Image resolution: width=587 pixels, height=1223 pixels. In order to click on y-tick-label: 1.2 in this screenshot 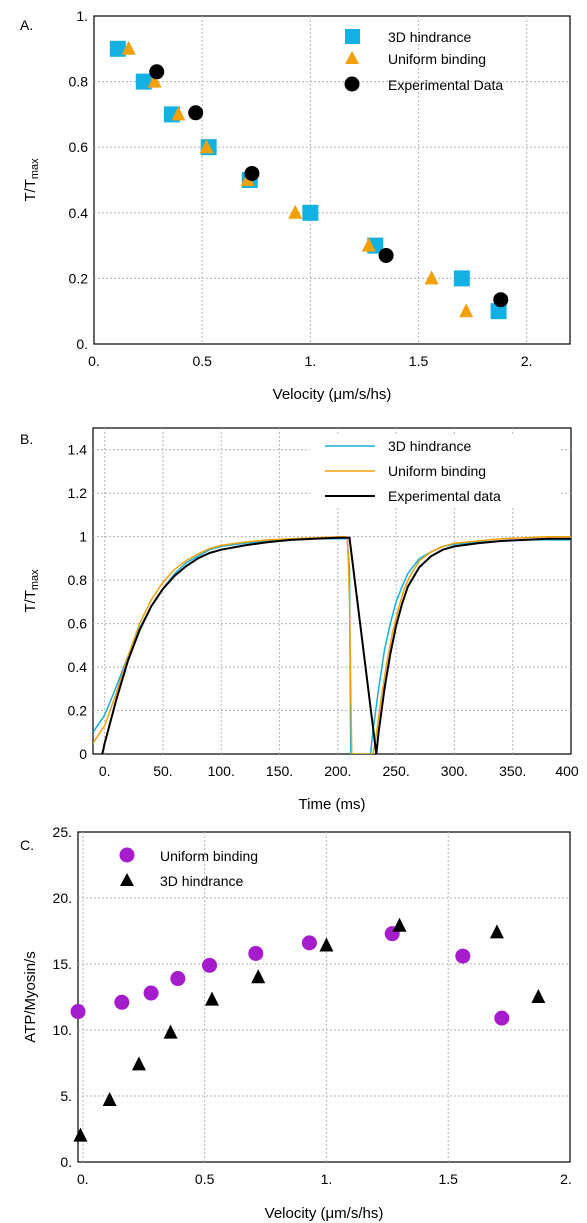, I will do `click(78, 493)`.